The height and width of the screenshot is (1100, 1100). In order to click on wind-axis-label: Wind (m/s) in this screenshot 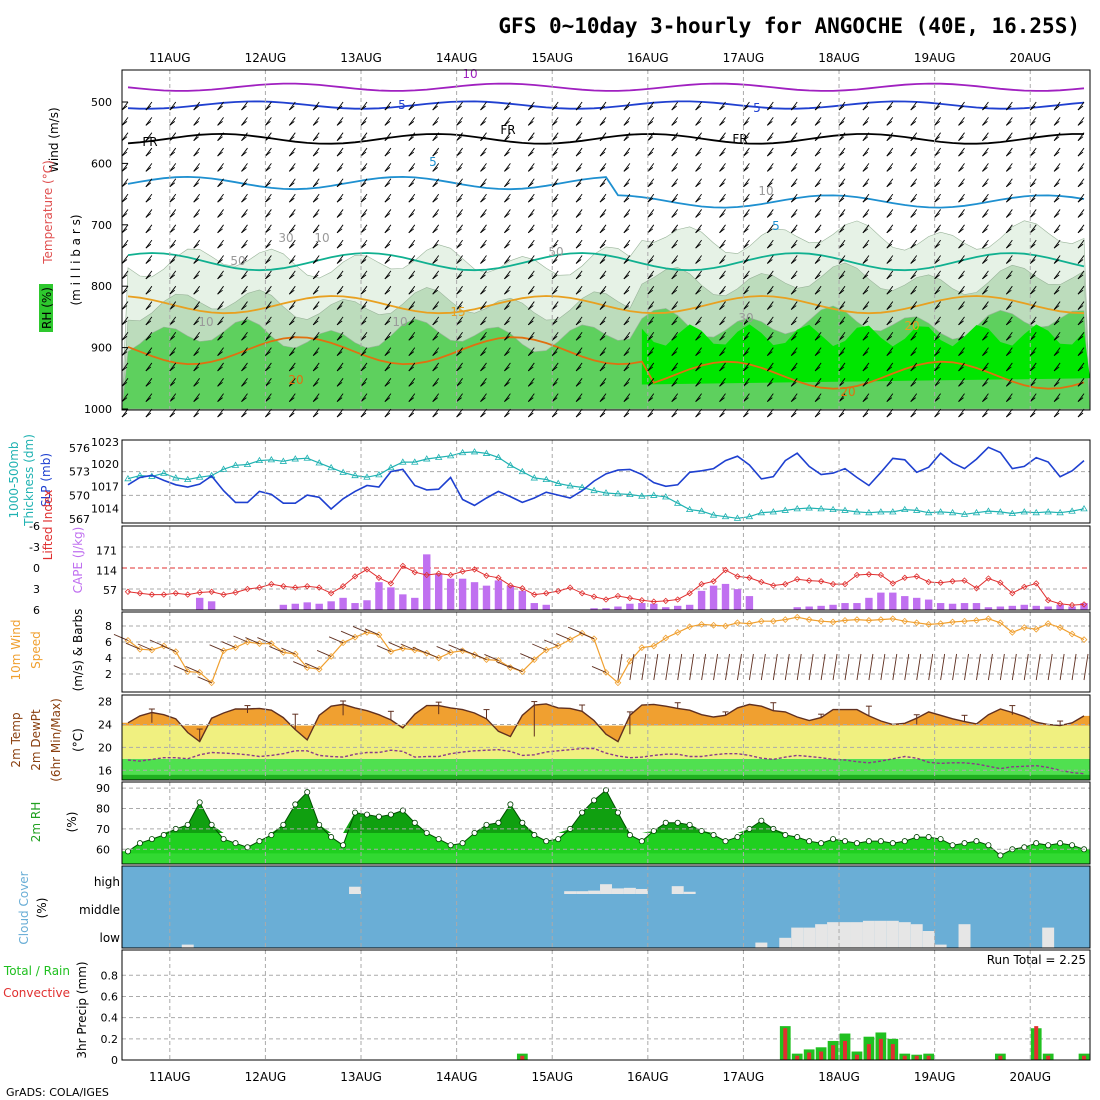, I will do `click(54, 139)`.